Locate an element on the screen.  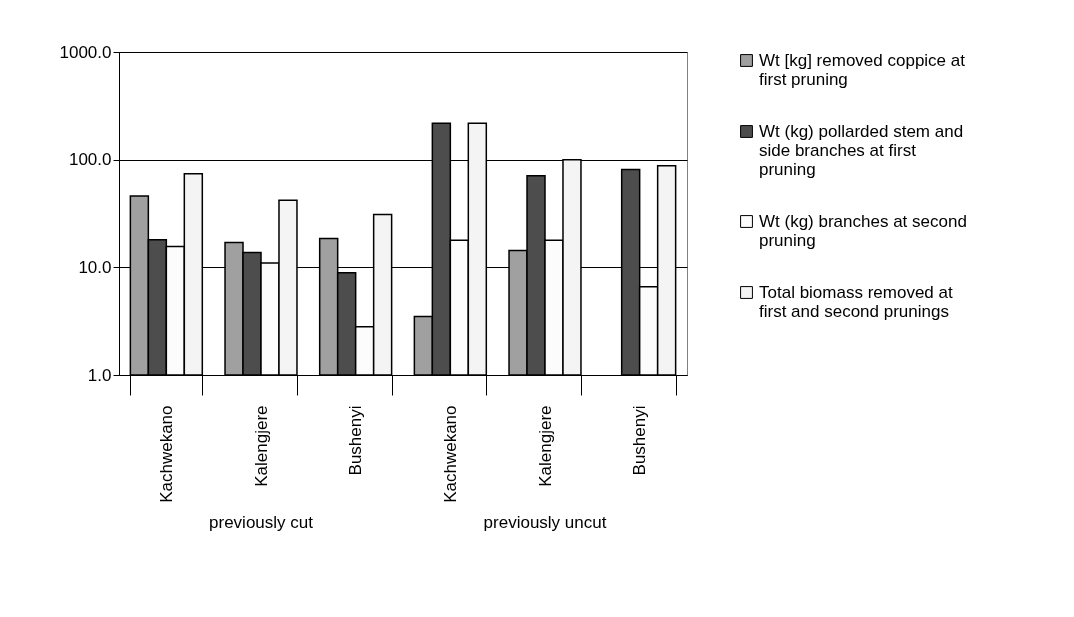
legend-label: Total biomass removed at first and second prunings is located at coordinates (856, 301).